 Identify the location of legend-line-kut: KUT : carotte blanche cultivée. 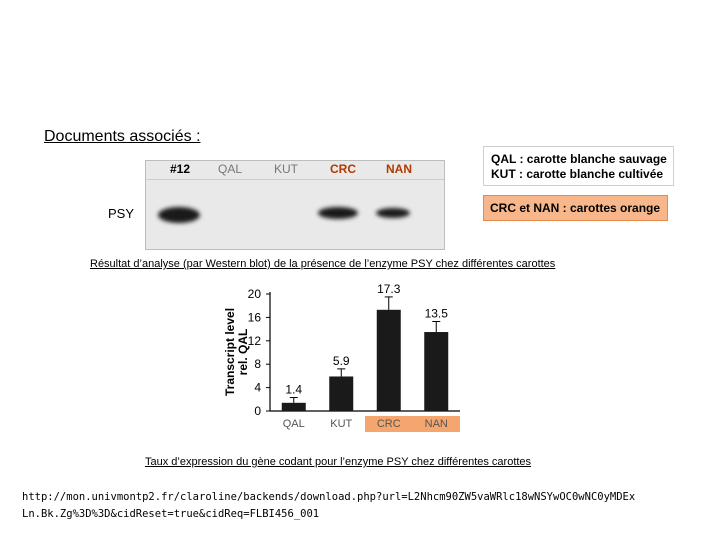
(577, 174).